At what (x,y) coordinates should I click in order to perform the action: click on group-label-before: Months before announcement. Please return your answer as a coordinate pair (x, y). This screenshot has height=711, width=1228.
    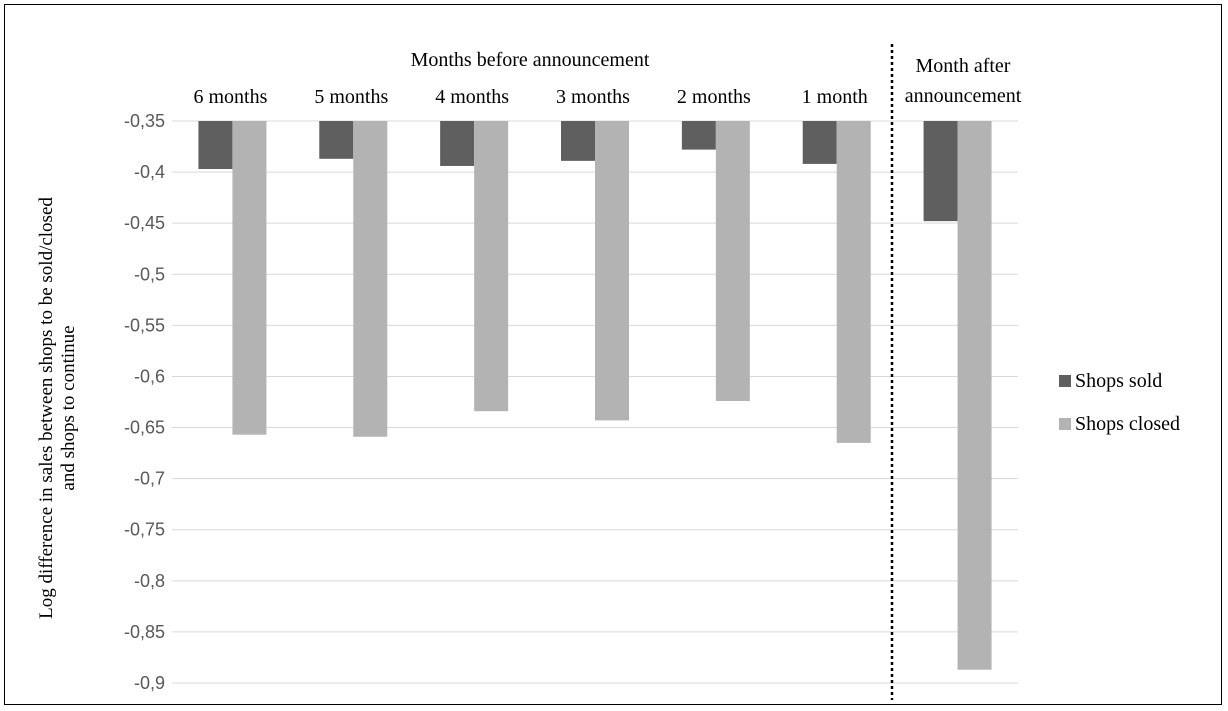
    Looking at the image, I should click on (530, 60).